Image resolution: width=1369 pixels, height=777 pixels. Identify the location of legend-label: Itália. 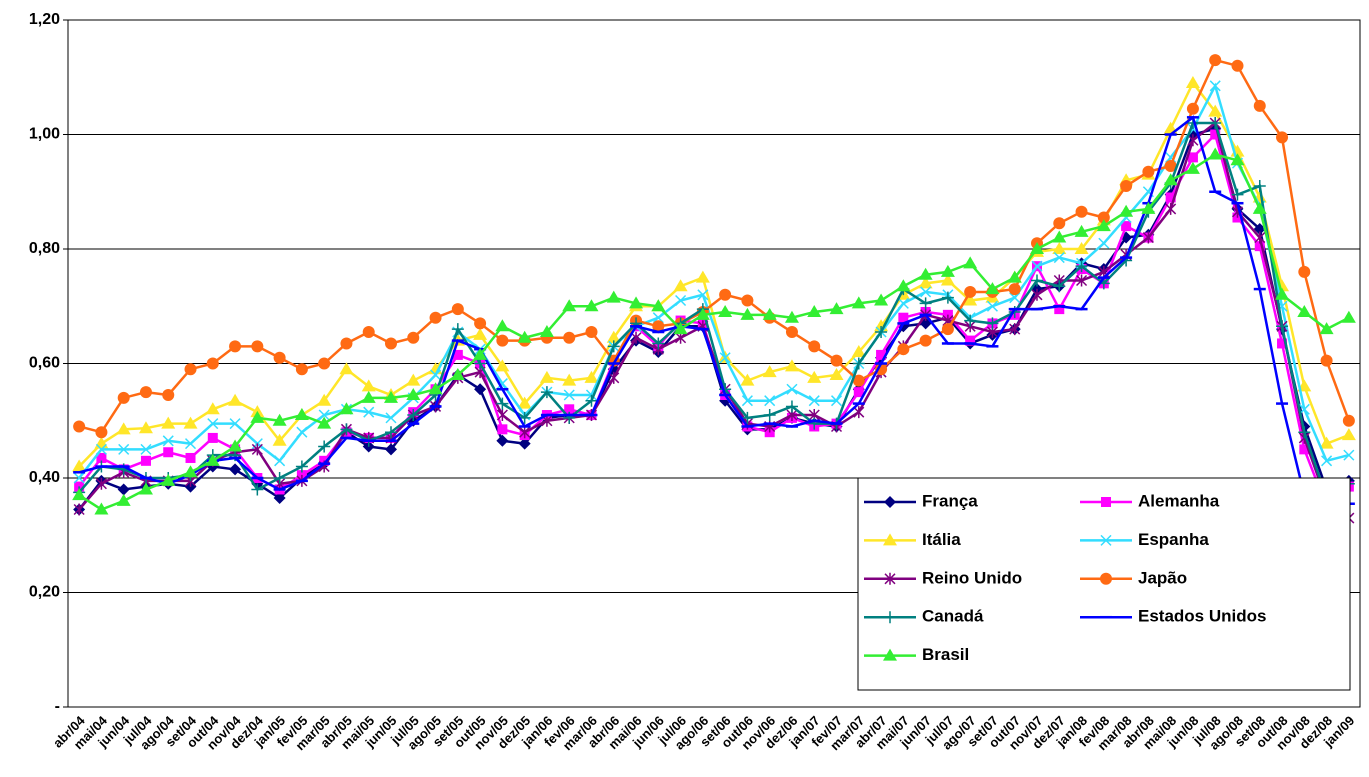
(941, 539).